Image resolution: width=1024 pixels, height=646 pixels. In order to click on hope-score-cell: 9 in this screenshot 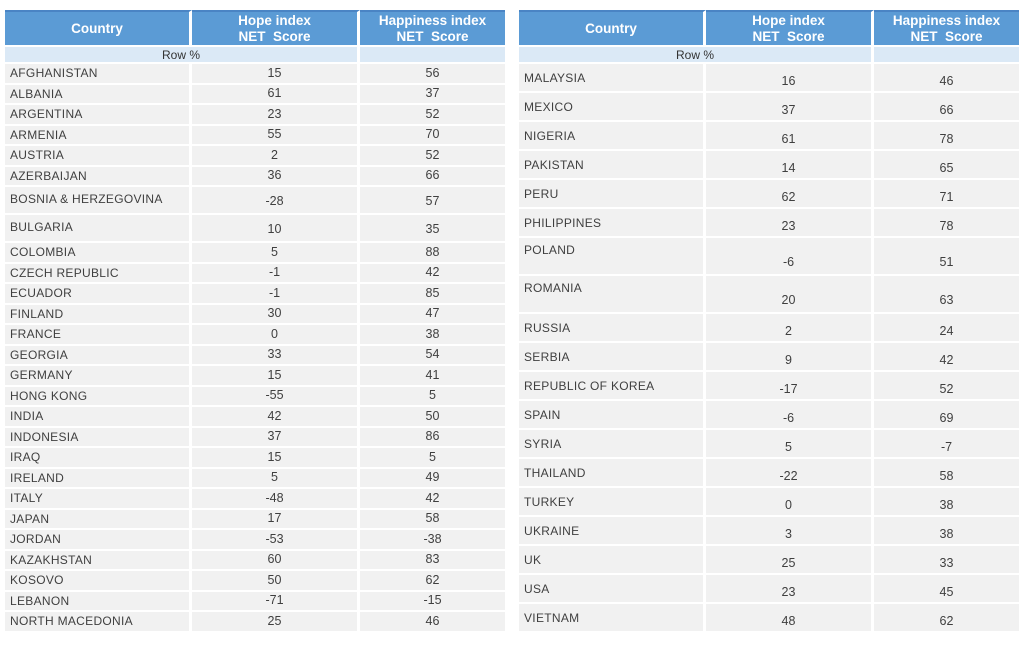, I will do `click(790, 357)`.